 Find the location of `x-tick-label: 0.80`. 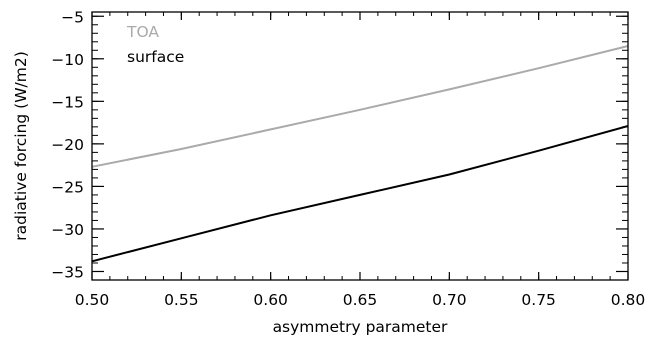

x-tick-label: 0.80 is located at coordinates (628, 300).